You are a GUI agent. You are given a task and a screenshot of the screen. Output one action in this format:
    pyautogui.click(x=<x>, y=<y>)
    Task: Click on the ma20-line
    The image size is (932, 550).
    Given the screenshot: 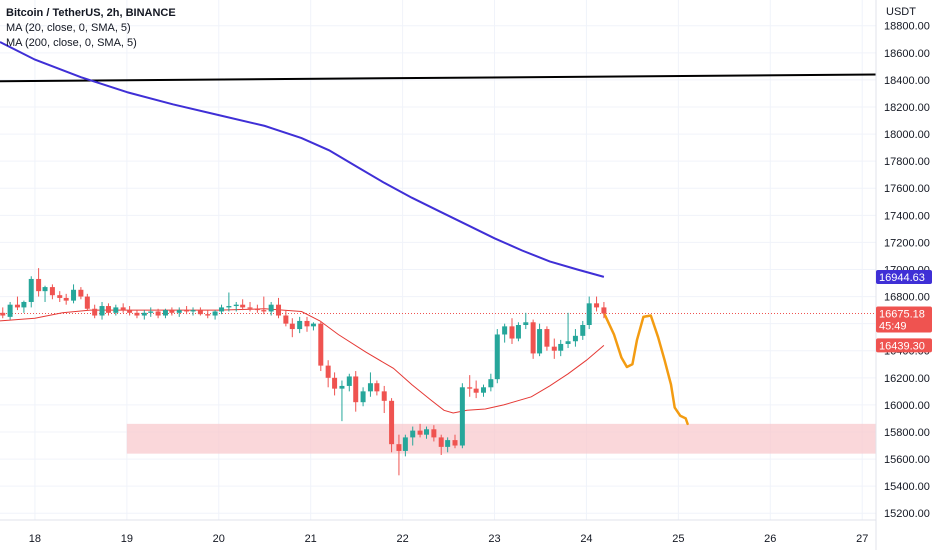 What is the action you would take?
    pyautogui.click(x=302, y=361)
    